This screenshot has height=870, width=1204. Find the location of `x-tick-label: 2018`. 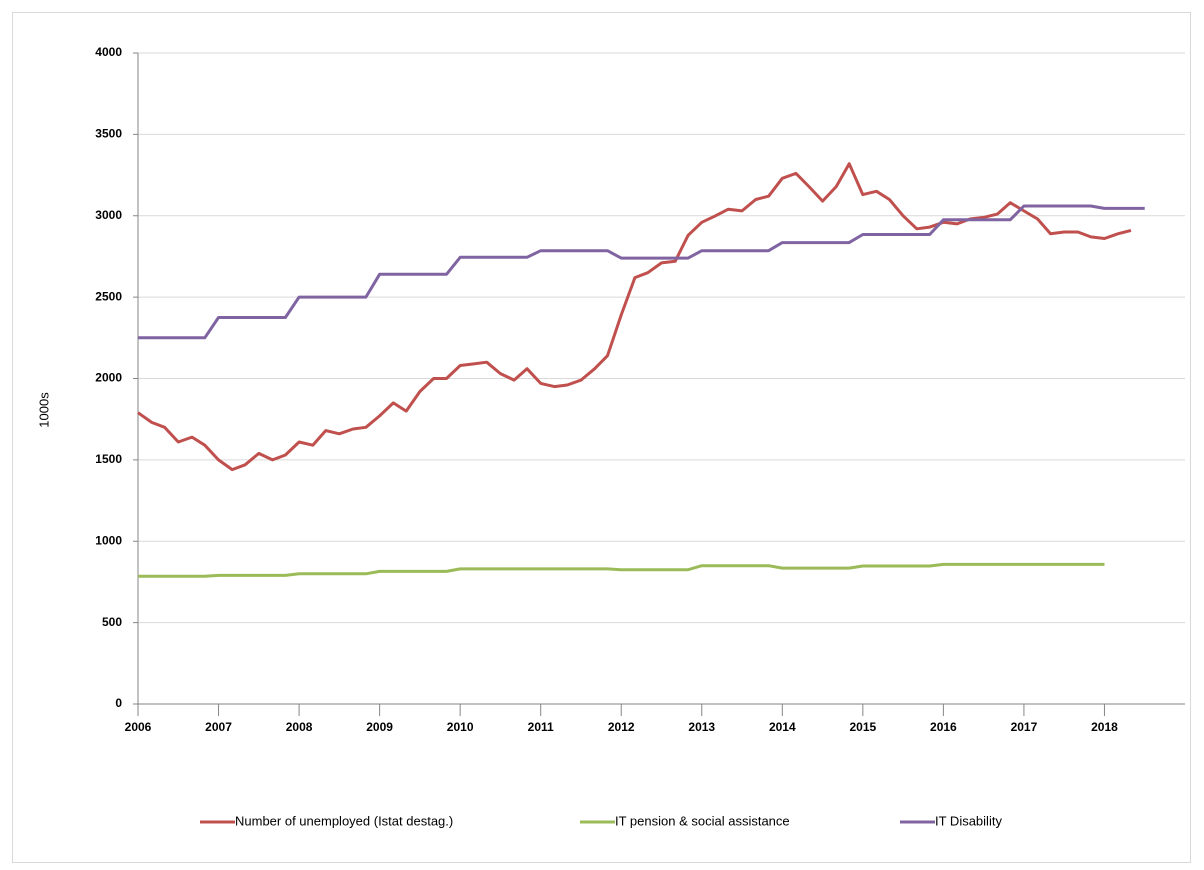

x-tick-label: 2018 is located at coordinates (1104, 727).